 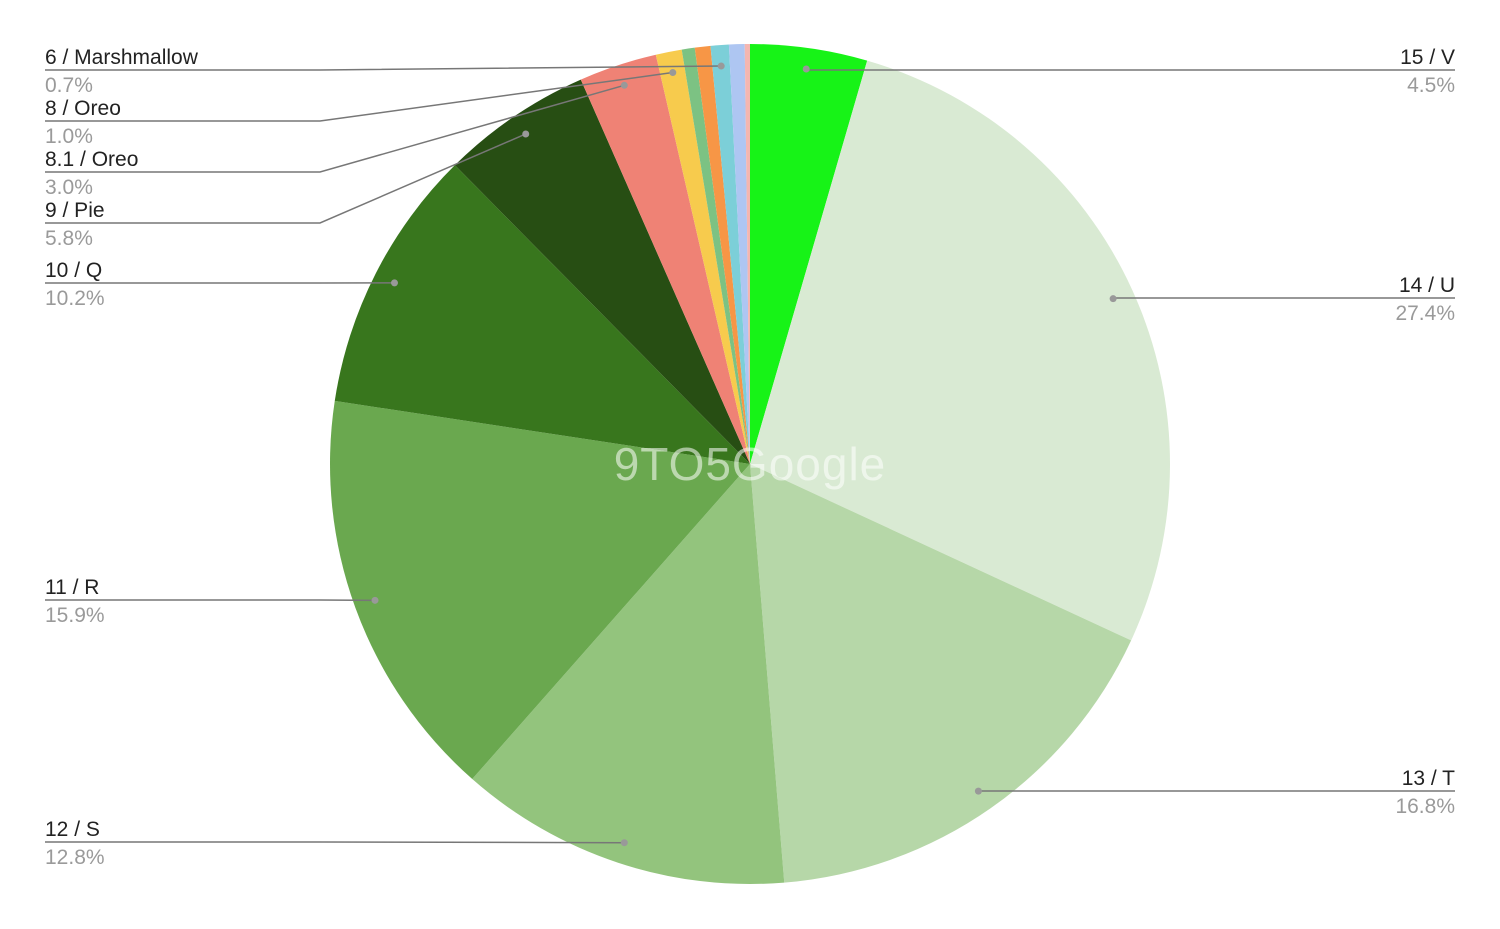 What do you see at coordinates (69, 136) in the screenshot?
I see `slice-percent: 1.0%` at bounding box center [69, 136].